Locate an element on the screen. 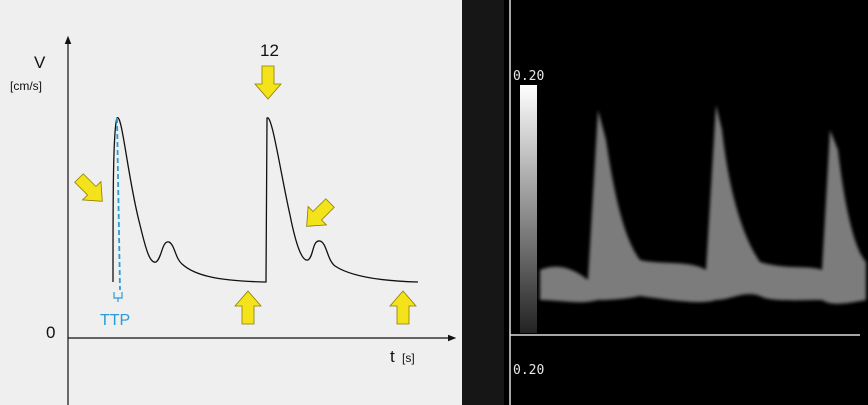 The width and height of the screenshot is (868, 405). ttp-bracket is located at coordinates (118, 297).